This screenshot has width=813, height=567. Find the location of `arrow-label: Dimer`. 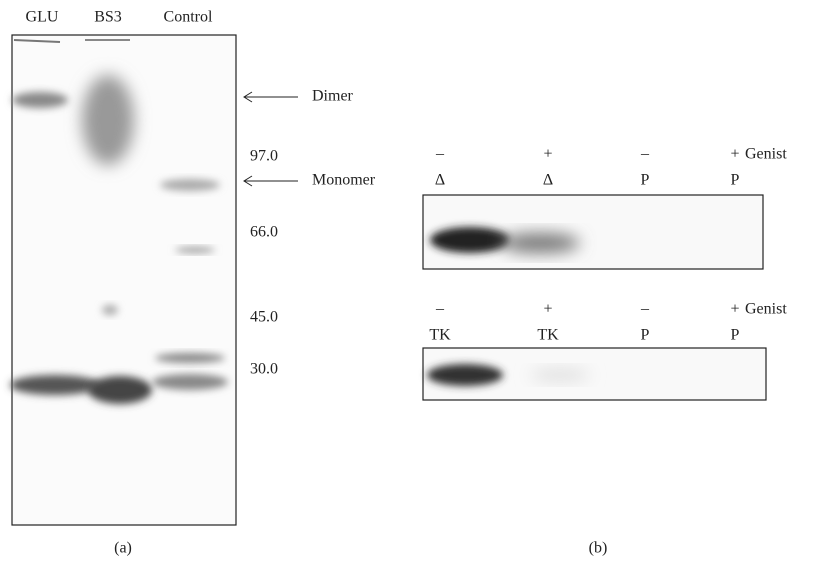

arrow-label: Dimer is located at coordinates (333, 96).